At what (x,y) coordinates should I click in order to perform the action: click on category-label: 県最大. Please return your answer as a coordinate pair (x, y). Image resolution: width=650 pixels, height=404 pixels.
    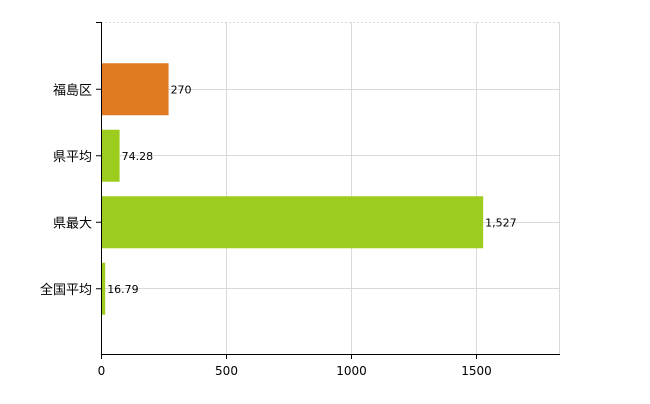
    Looking at the image, I should click on (72, 223).